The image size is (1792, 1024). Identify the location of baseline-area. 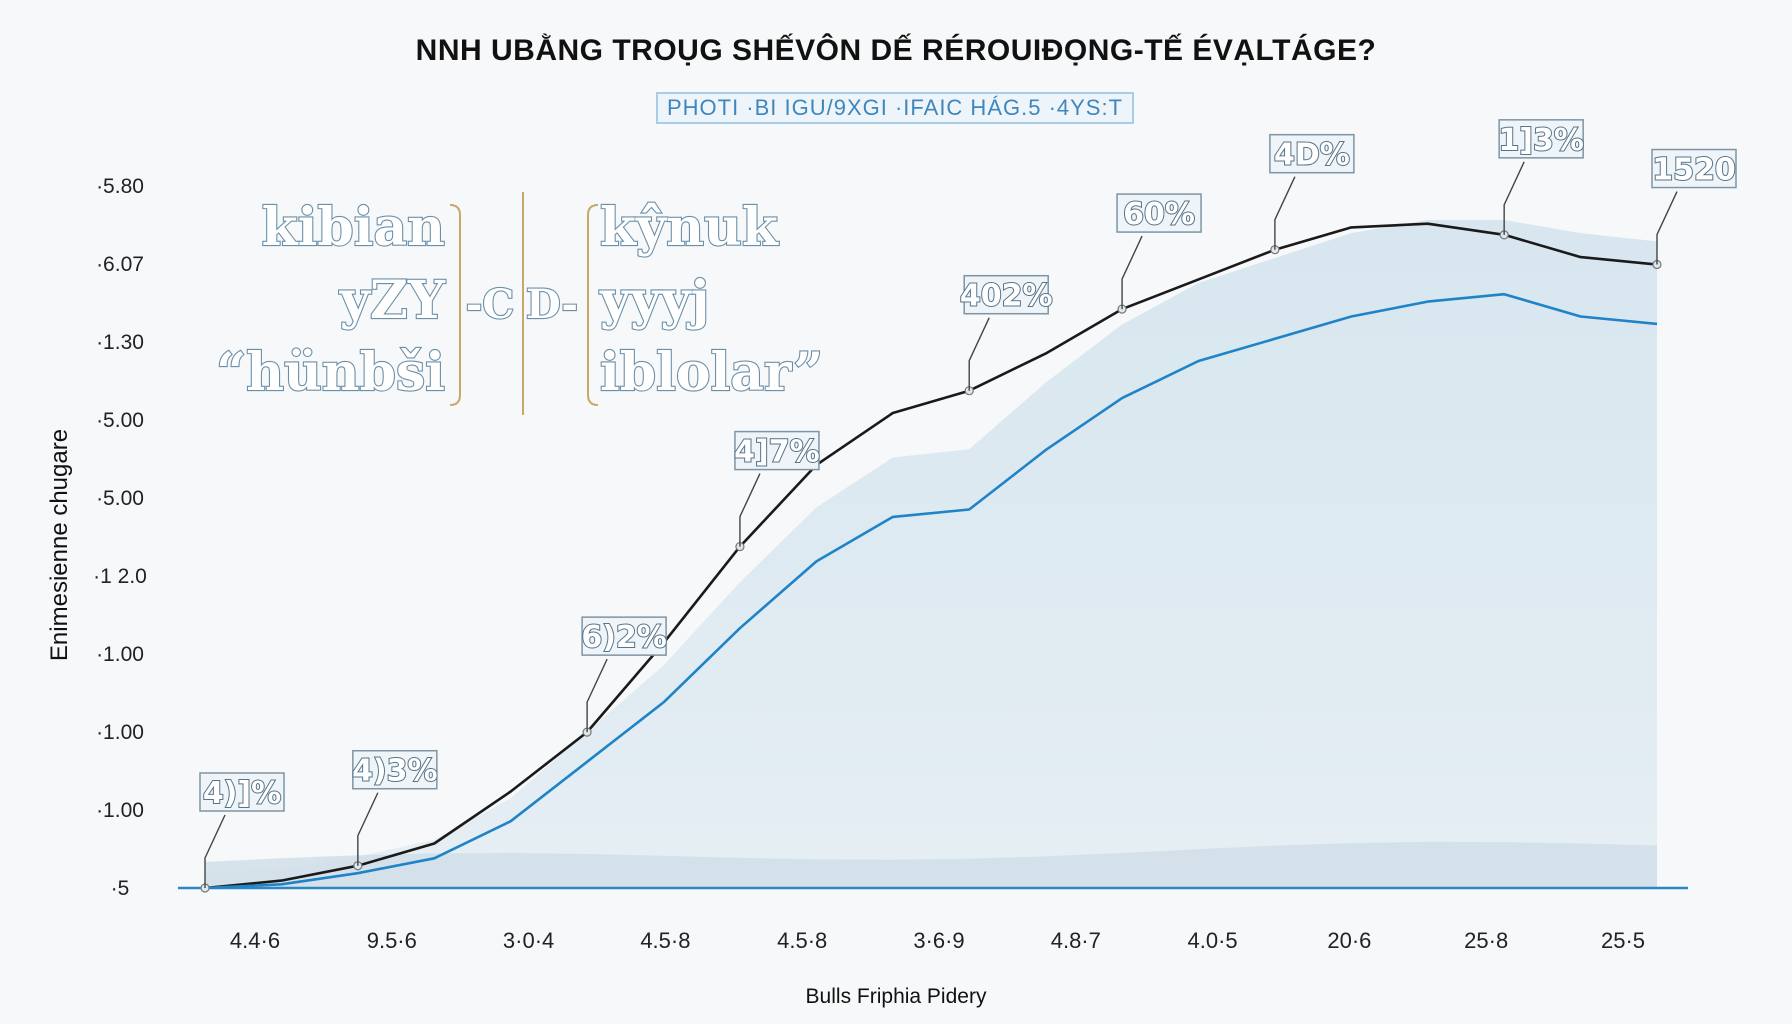
(931, 864).